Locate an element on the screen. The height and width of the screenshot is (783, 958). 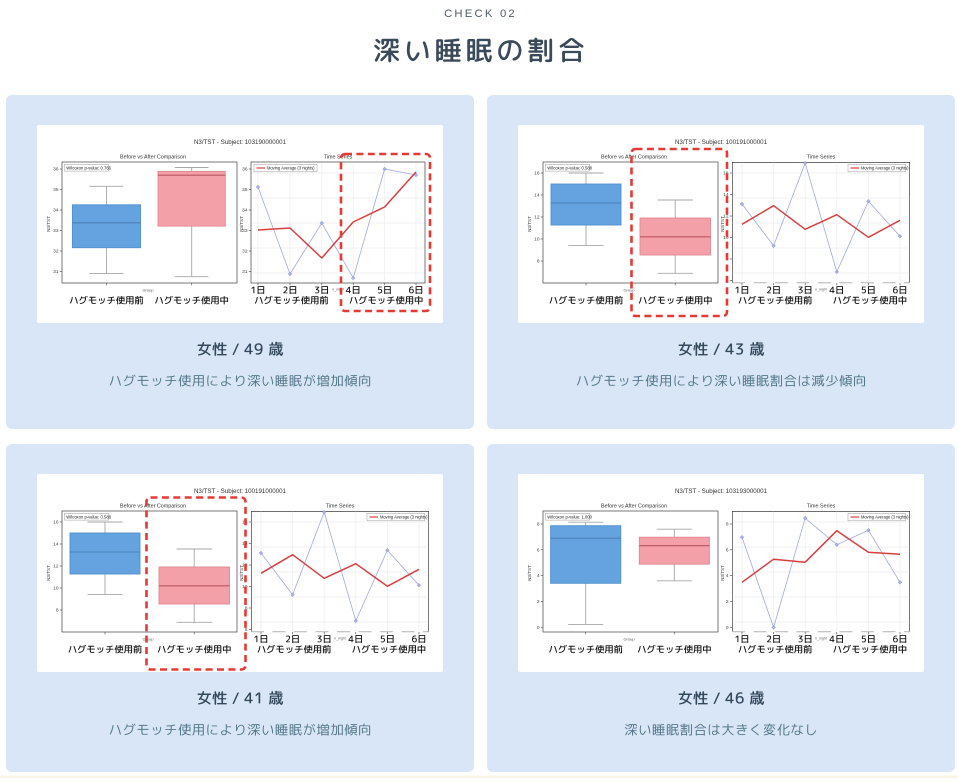
svg-text: N3/TST - Subject: 103193000001 is located at coordinates (721, 491).